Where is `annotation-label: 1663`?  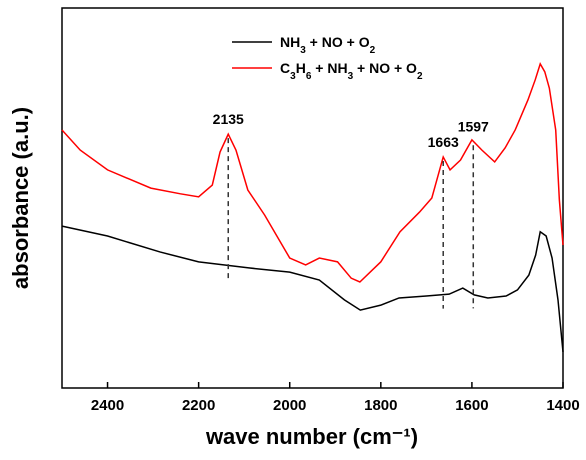 annotation-label: 1663 is located at coordinates (443, 142).